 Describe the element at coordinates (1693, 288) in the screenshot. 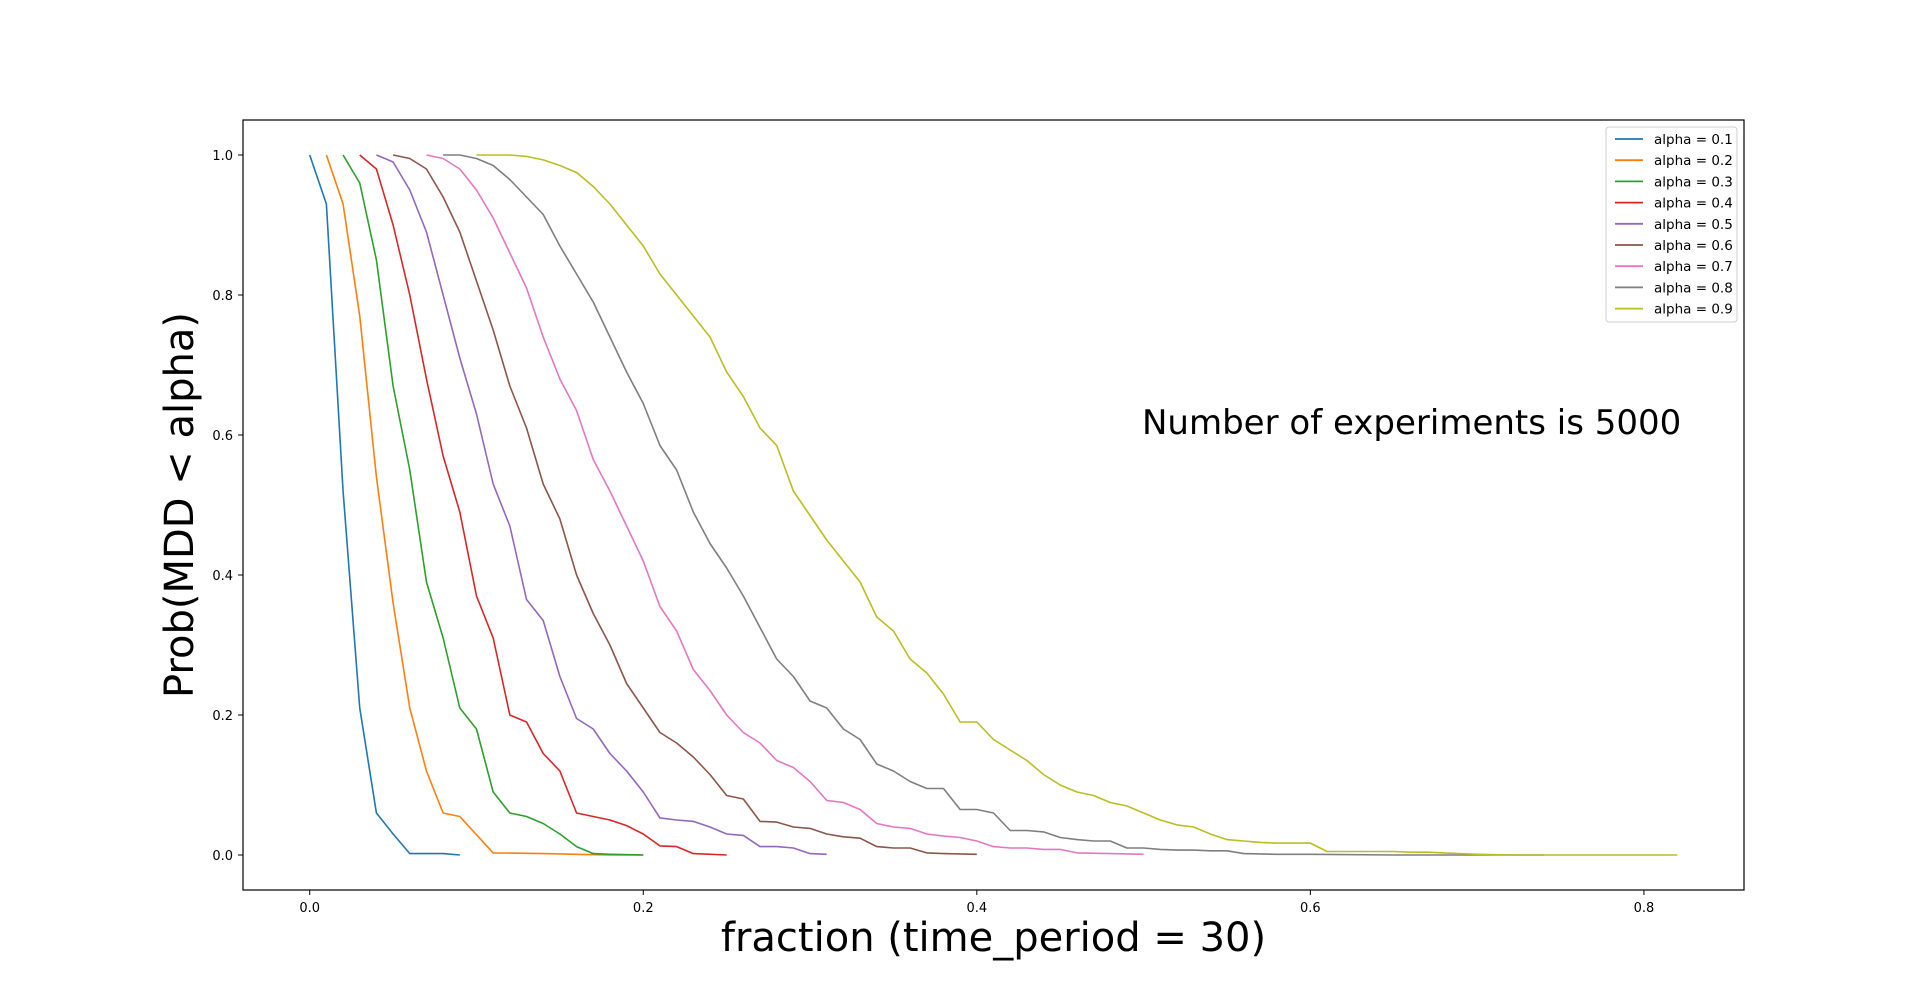

I see `legend-label: alpha = 0.8` at that location.